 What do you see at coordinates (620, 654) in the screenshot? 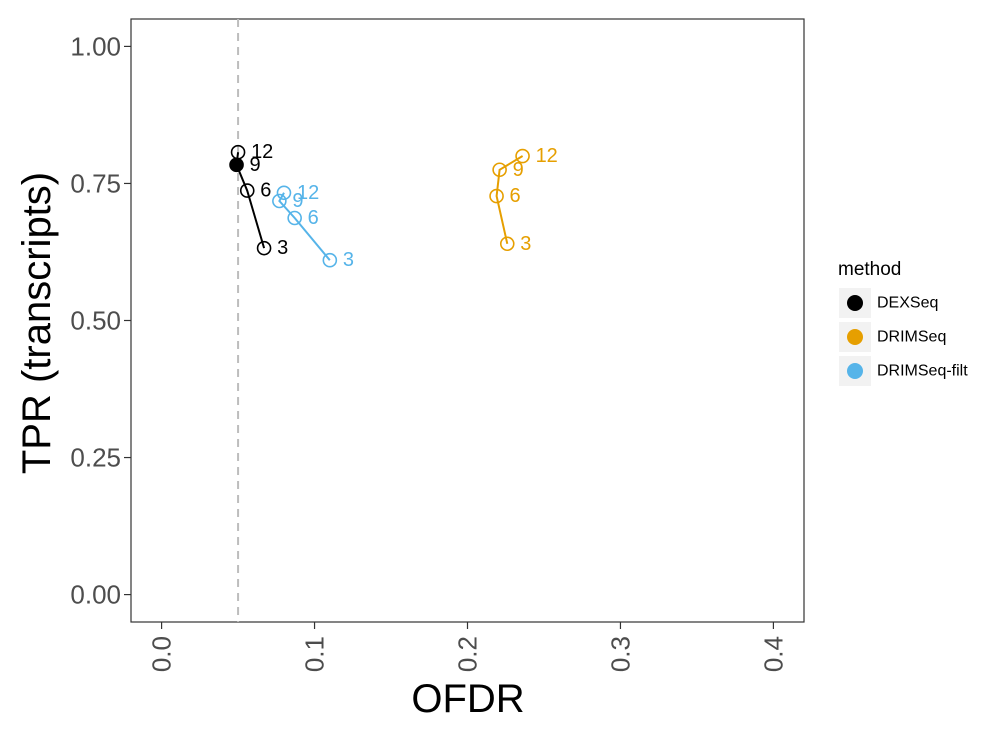
I see `x-tick-label: 0.3` at bounding box center [620, 654].